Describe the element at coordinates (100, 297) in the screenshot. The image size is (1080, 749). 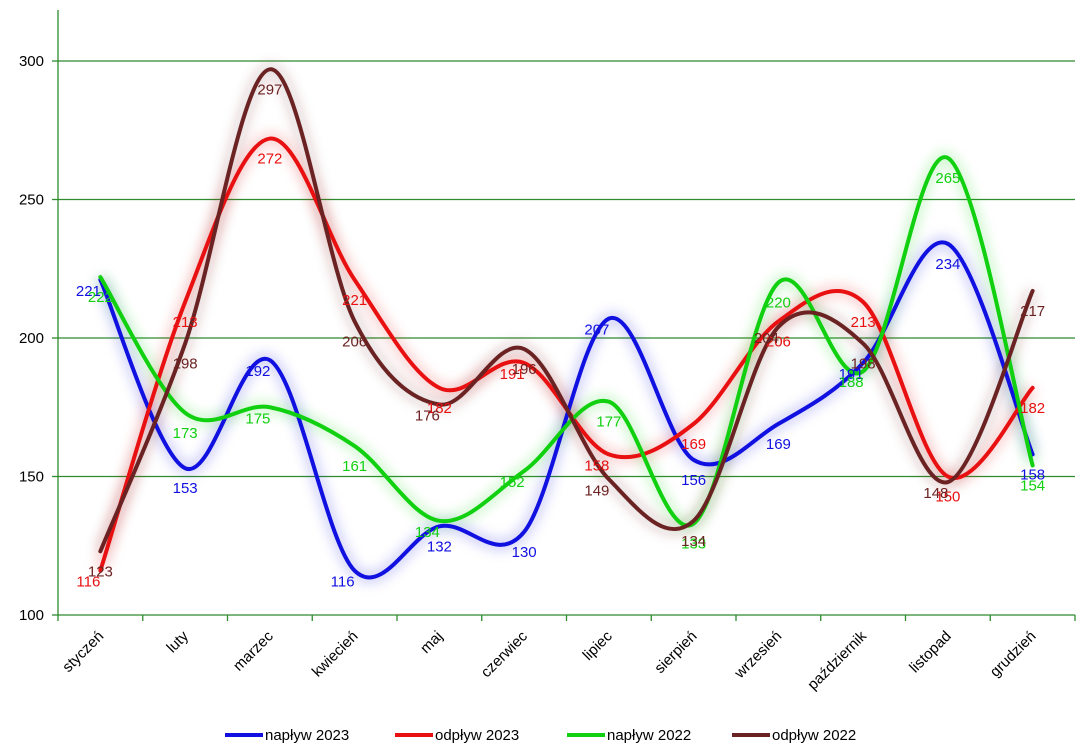
I see `data-label: 222` at that location.